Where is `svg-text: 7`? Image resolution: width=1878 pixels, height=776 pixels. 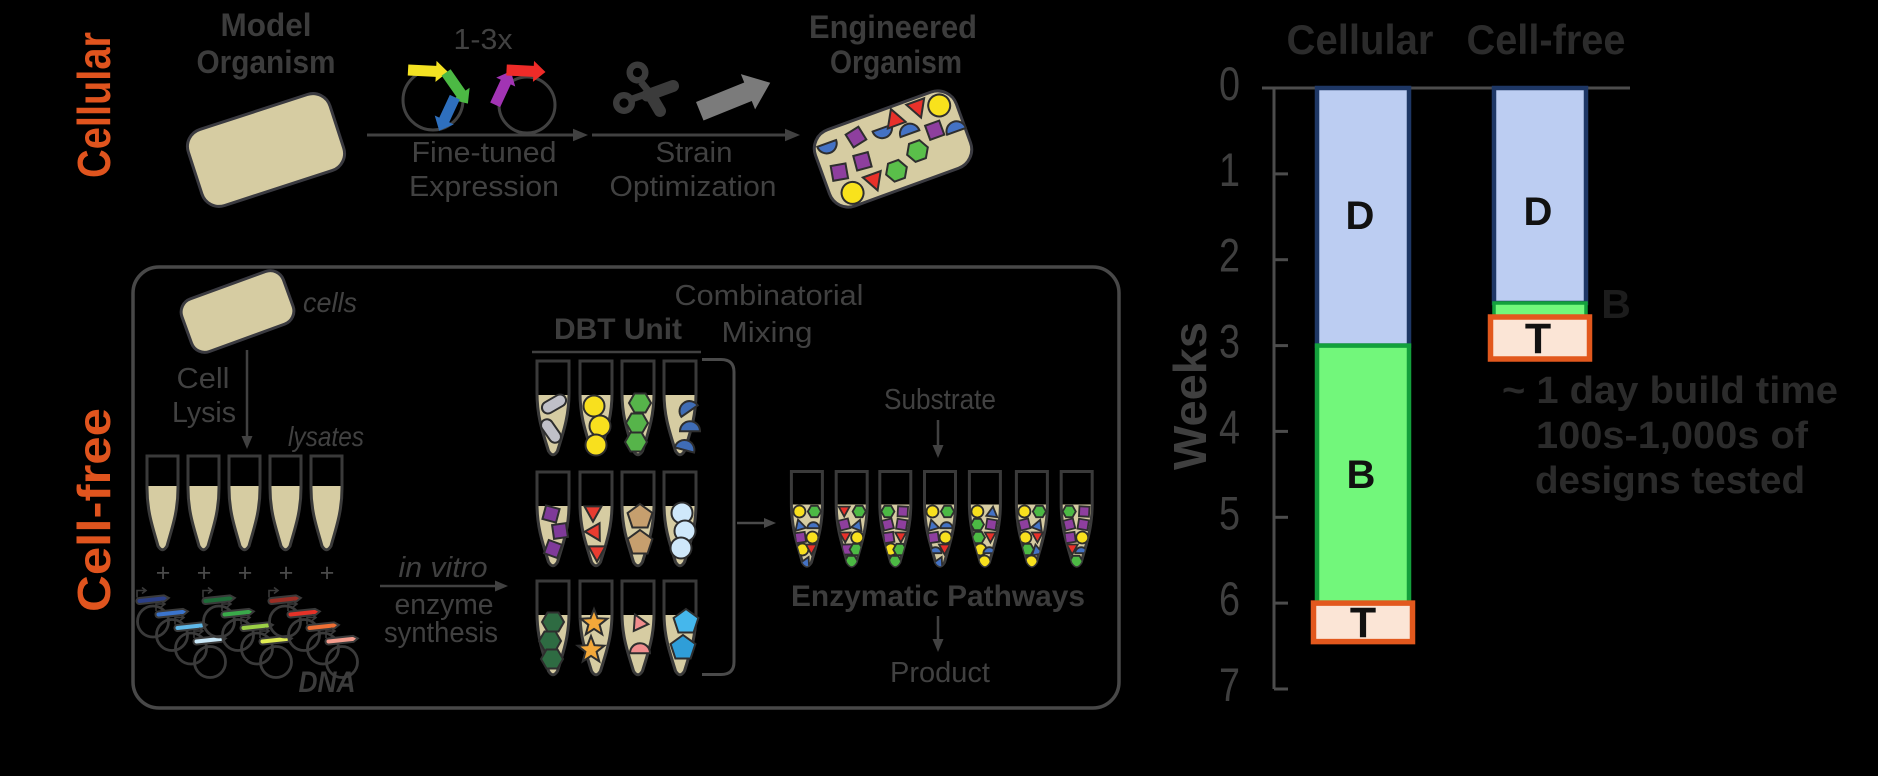
svg-text: 7 is located at coordinates (1229, 684).